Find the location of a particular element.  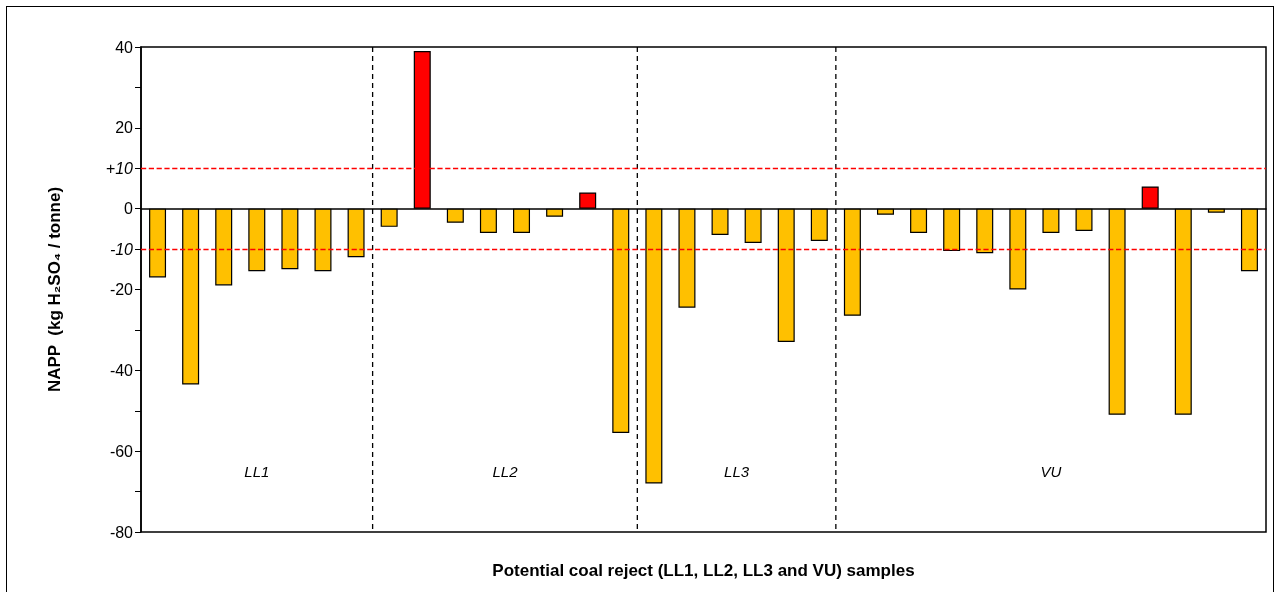

y-axis-title: NAPP (kg H₂SO₄ / tonne) is located at coordinates (54, 289).